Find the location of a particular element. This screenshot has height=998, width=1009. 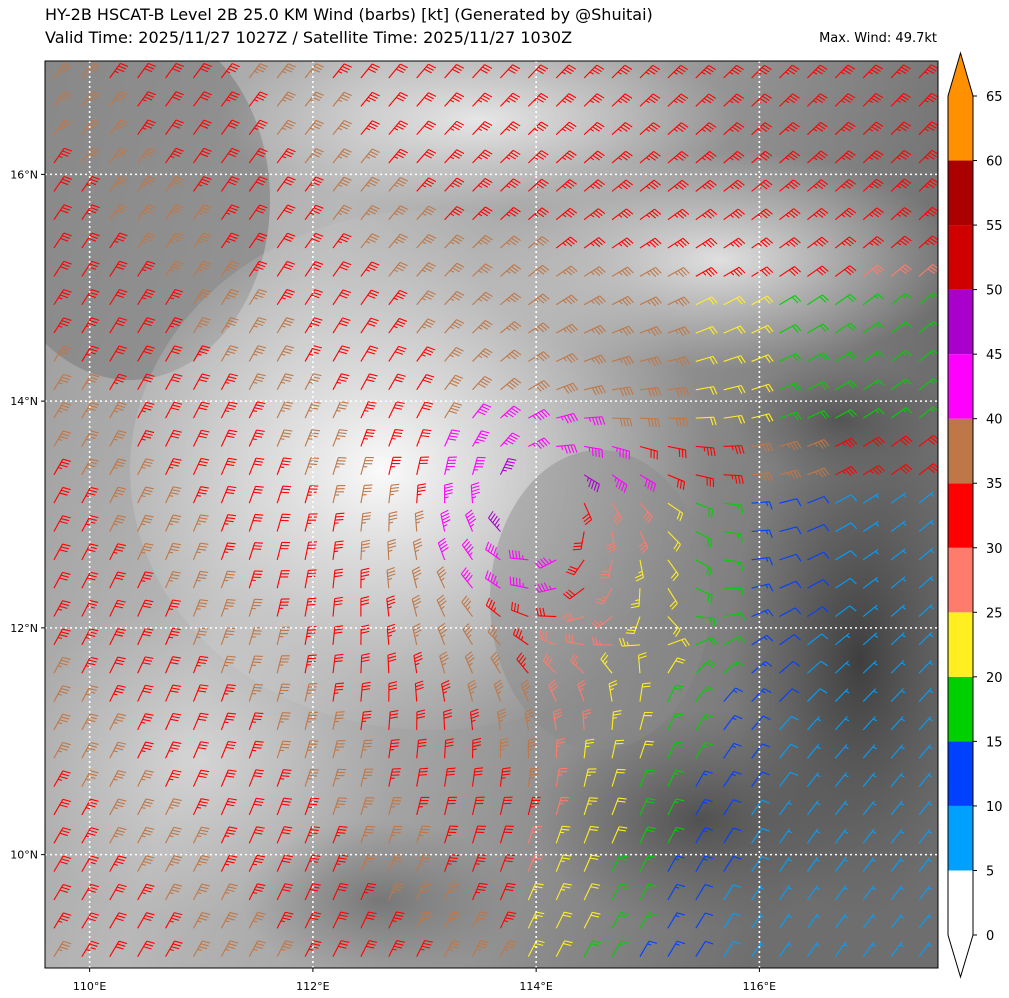

colorbar-tick-label: 25 is located at coordinates (994, 613).